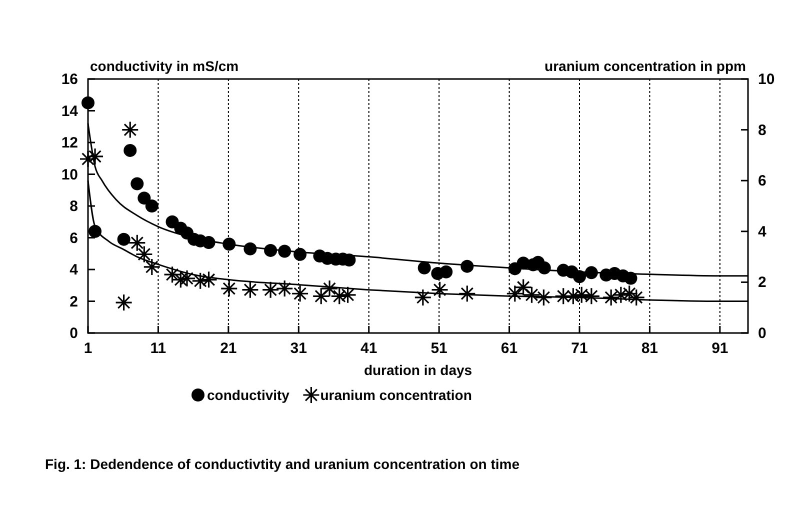  Describe the element at coordinates (298, 348) in the screenshot. I see `x-tick-label: 31` at that location.